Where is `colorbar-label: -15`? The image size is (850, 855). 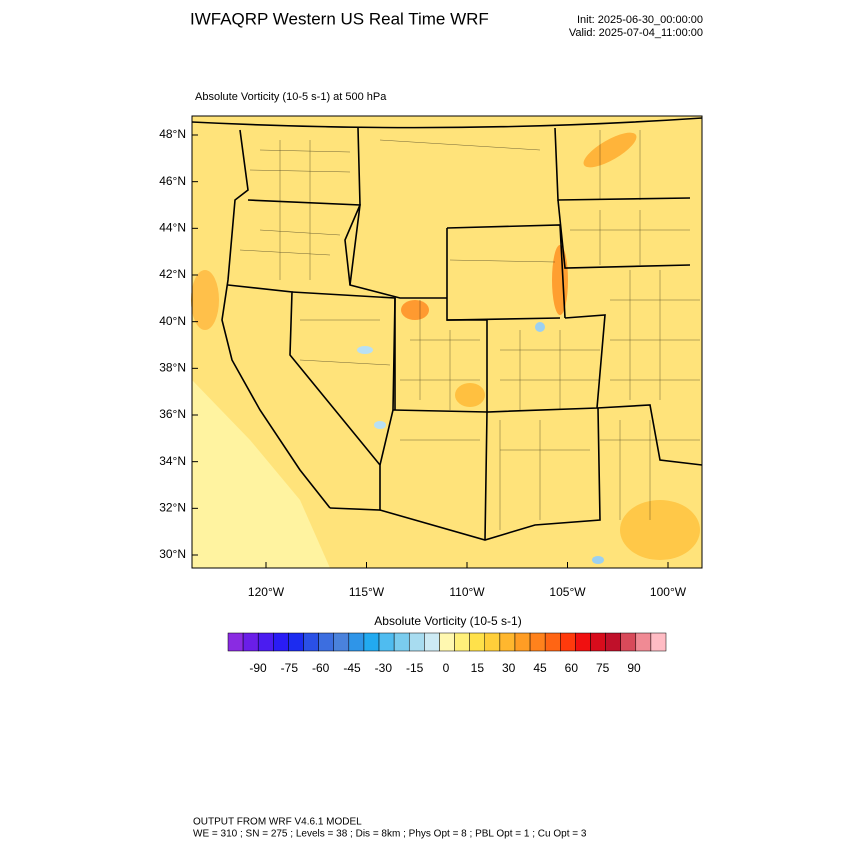 colorbar-label: -15 is located at coordinates (415, 668).